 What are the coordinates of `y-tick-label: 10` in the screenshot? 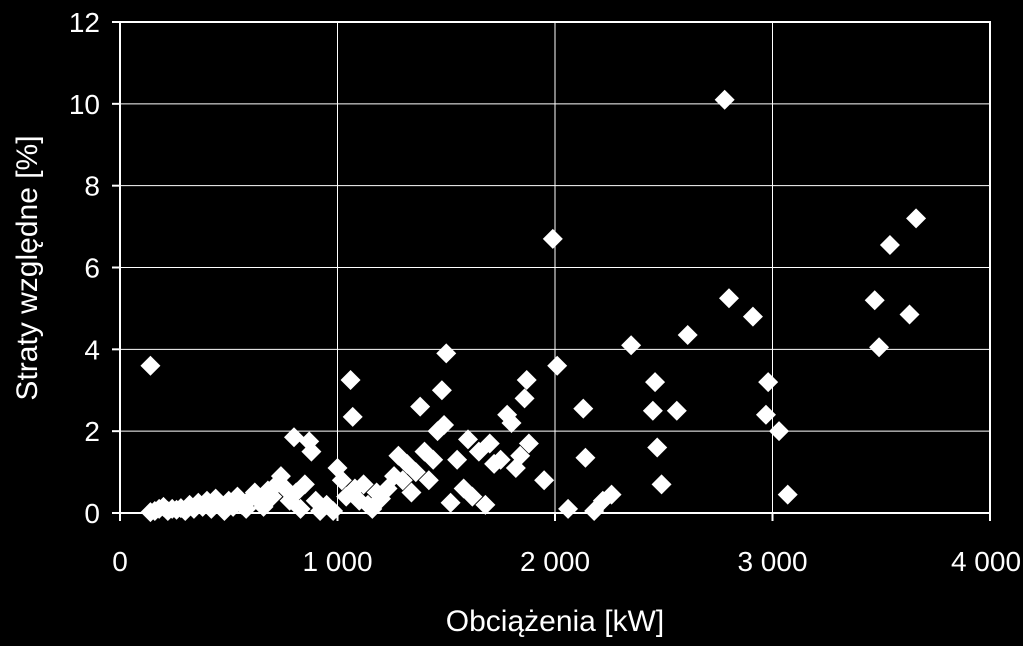 It's located at (84, 104).